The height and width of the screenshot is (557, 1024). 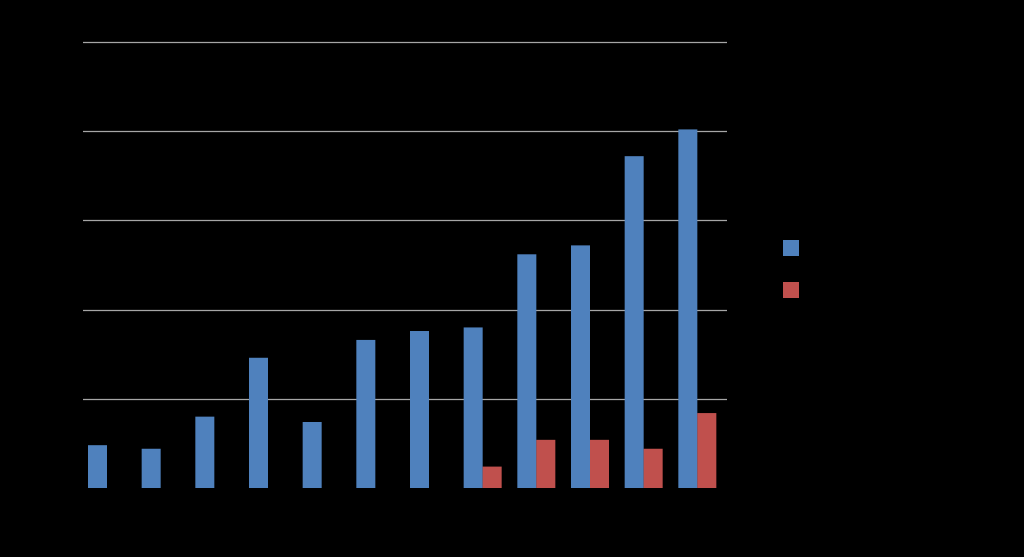 What do you see at coordinates (791, 269) in the screenshot?
I see `legend` at bounding box center [791, 269].